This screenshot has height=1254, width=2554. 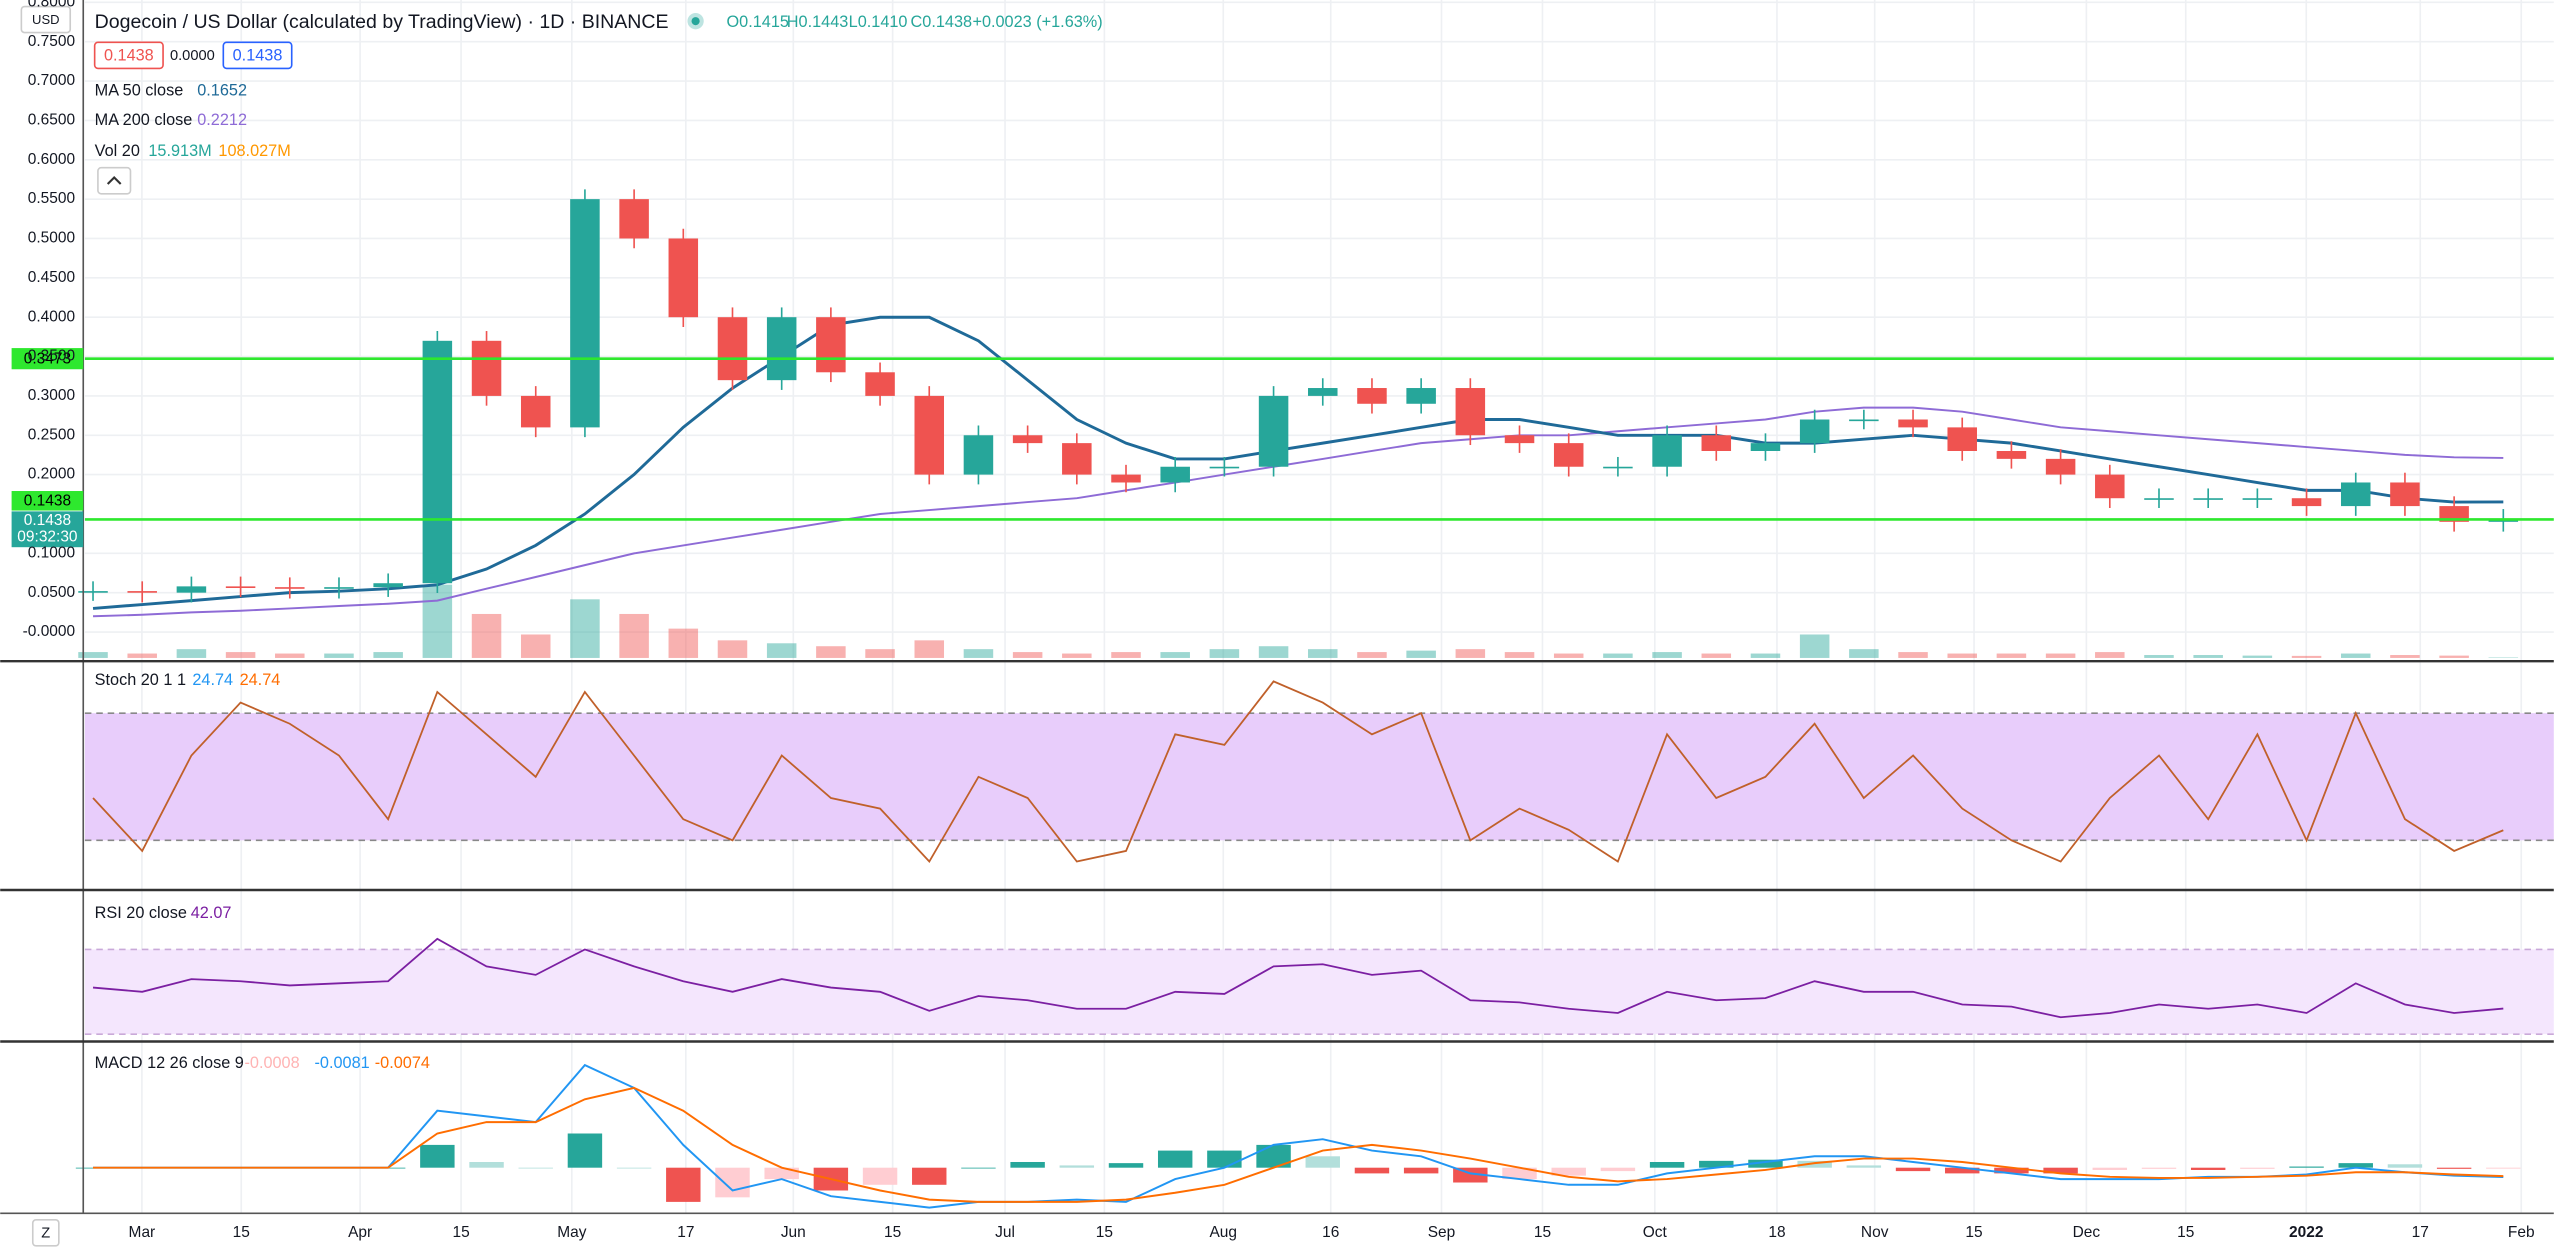 I want to click on buy-box, so click(x=257, y=55).